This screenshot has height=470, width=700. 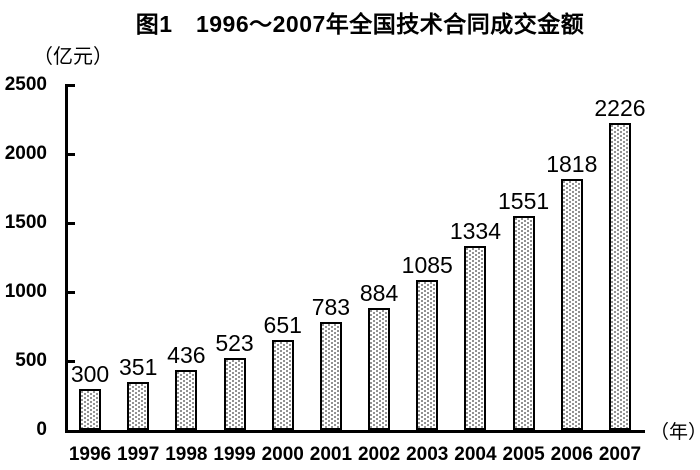 I want to click on x-axis-unit-label: （年）, so click(x=675, y=432).